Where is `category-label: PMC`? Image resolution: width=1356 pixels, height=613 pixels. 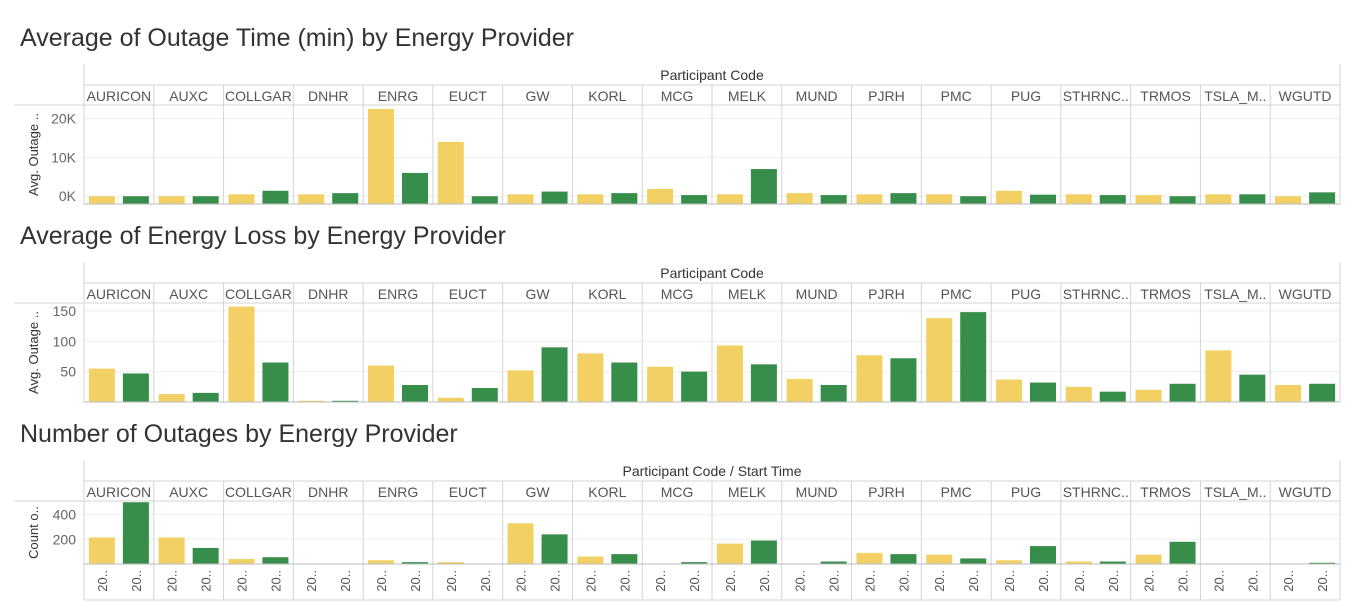
category-label: PMC is located at coordinates (956, 294).